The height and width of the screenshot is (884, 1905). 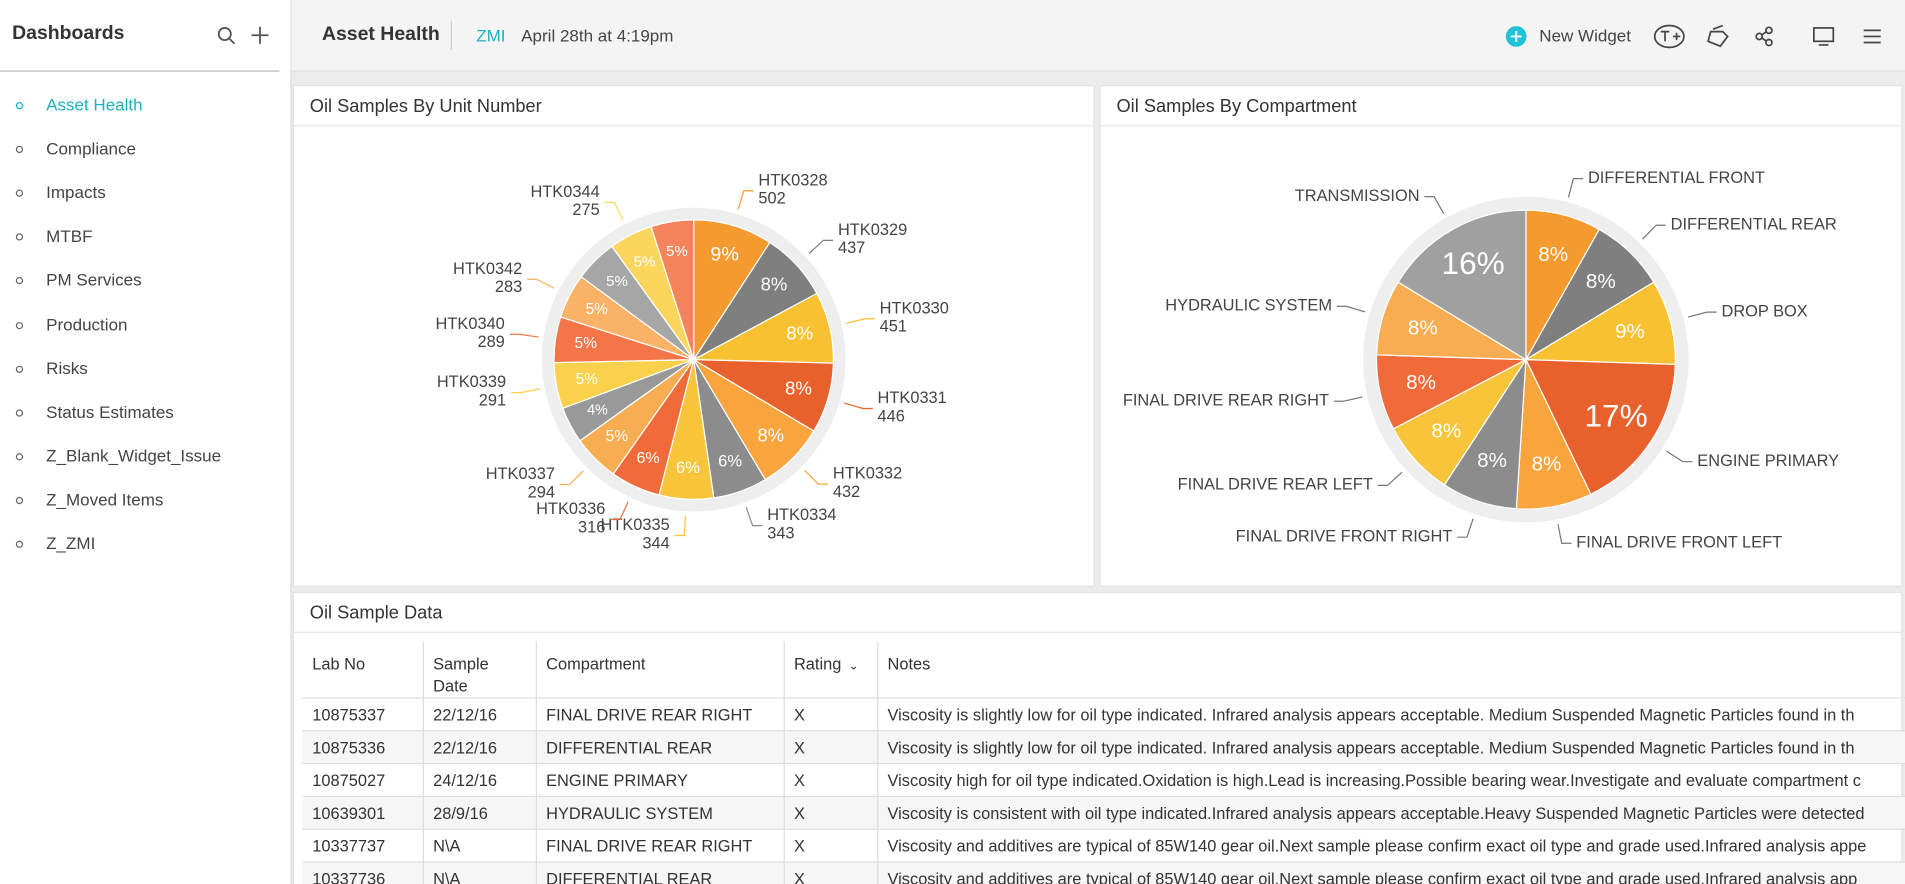 I want to click on sidebar-item: Z_Blank_Widget_Issue, so click(x=134, y=455).